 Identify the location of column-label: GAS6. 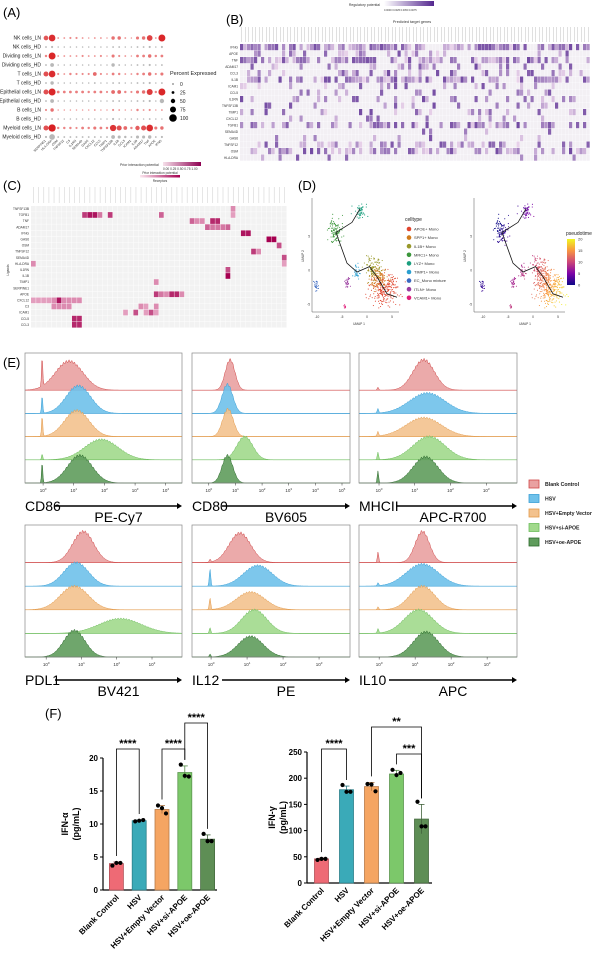
(85, 143).